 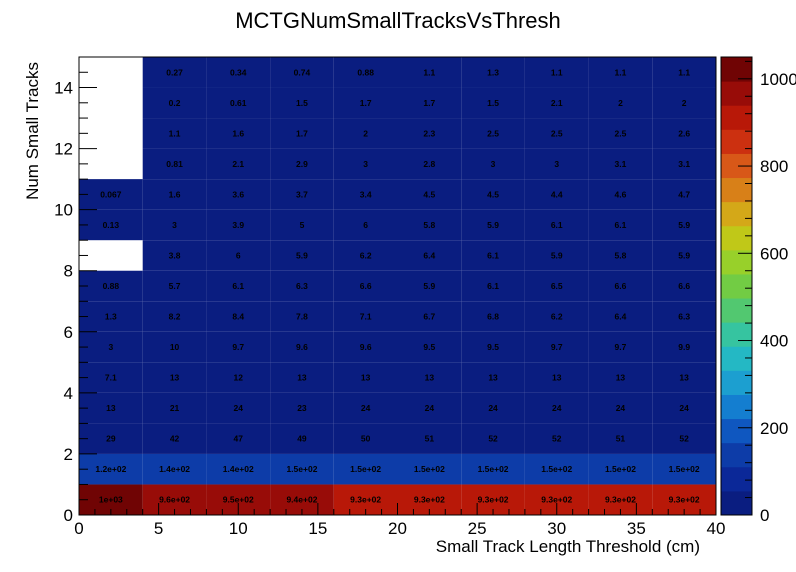 I want to click on cell-value-label: 1.5, so click(x=493, y=103).